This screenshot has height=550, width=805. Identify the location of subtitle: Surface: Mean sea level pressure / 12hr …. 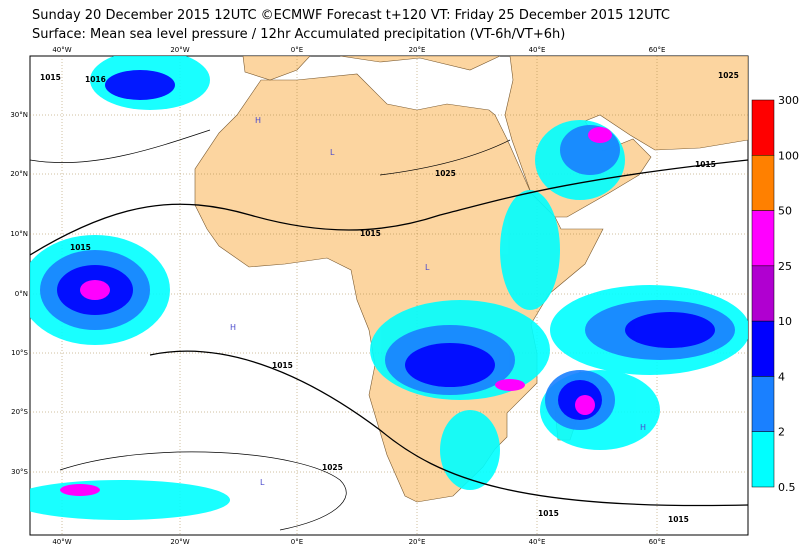
(298, 34).